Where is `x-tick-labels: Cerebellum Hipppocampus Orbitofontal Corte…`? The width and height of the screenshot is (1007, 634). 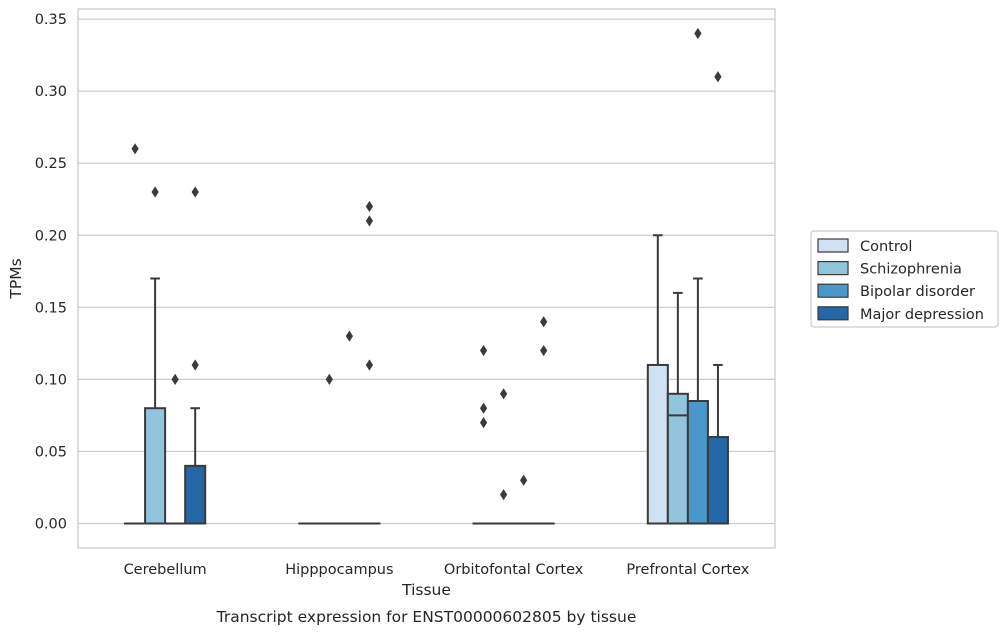 x-tick-labels: Cerebellum Hipppocampus Orbitofontal Corte… is located at coordinates (437, 570).